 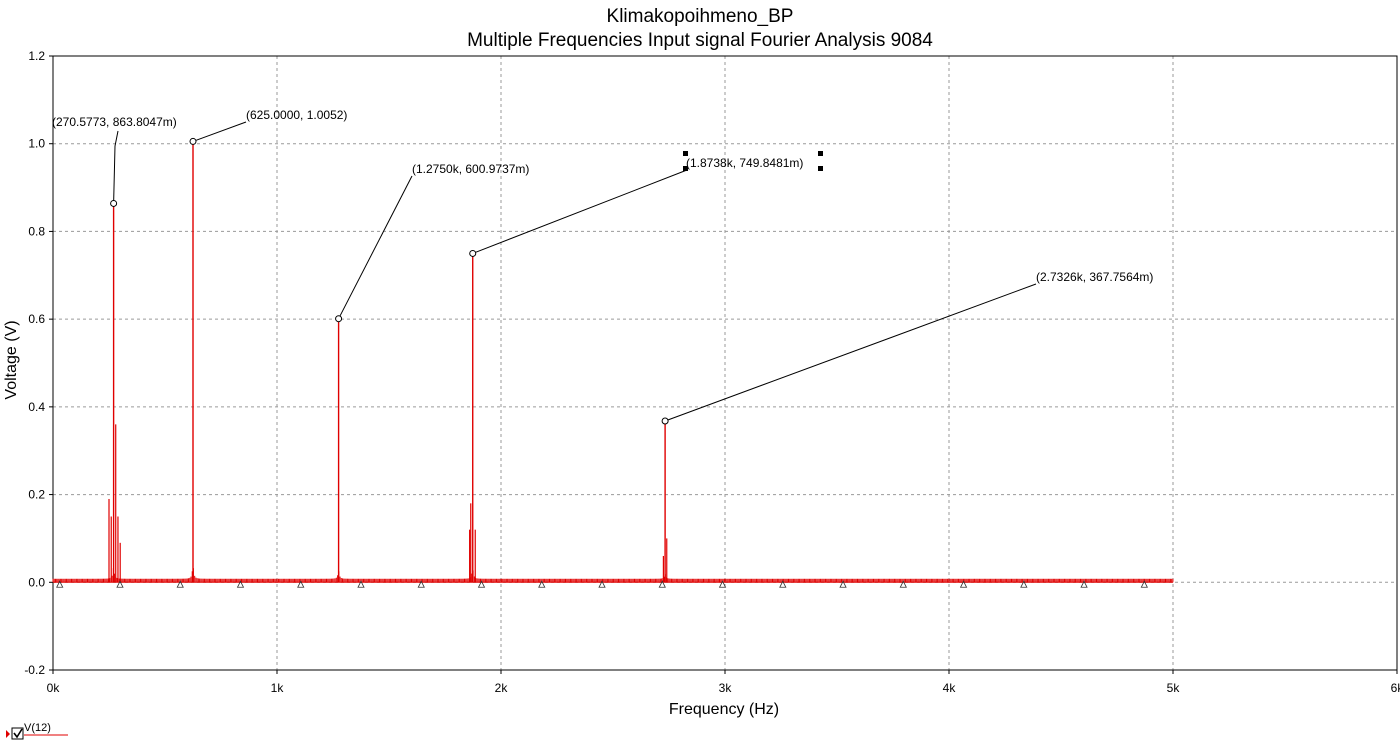 What do you see at coordinates (36, 56) in the screenshot?
I see `y-tick-label: 1.2` at bounding box center [36, 56].